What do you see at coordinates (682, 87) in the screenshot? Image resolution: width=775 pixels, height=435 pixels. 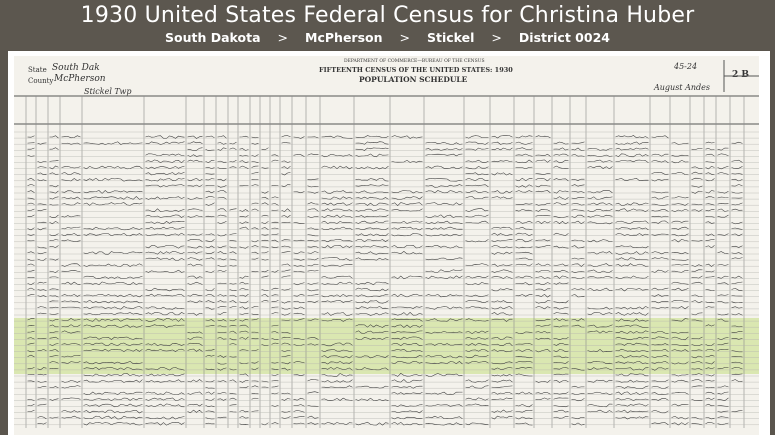 I see `enumerated-date: August Andes` at bounding box center [682, 87].